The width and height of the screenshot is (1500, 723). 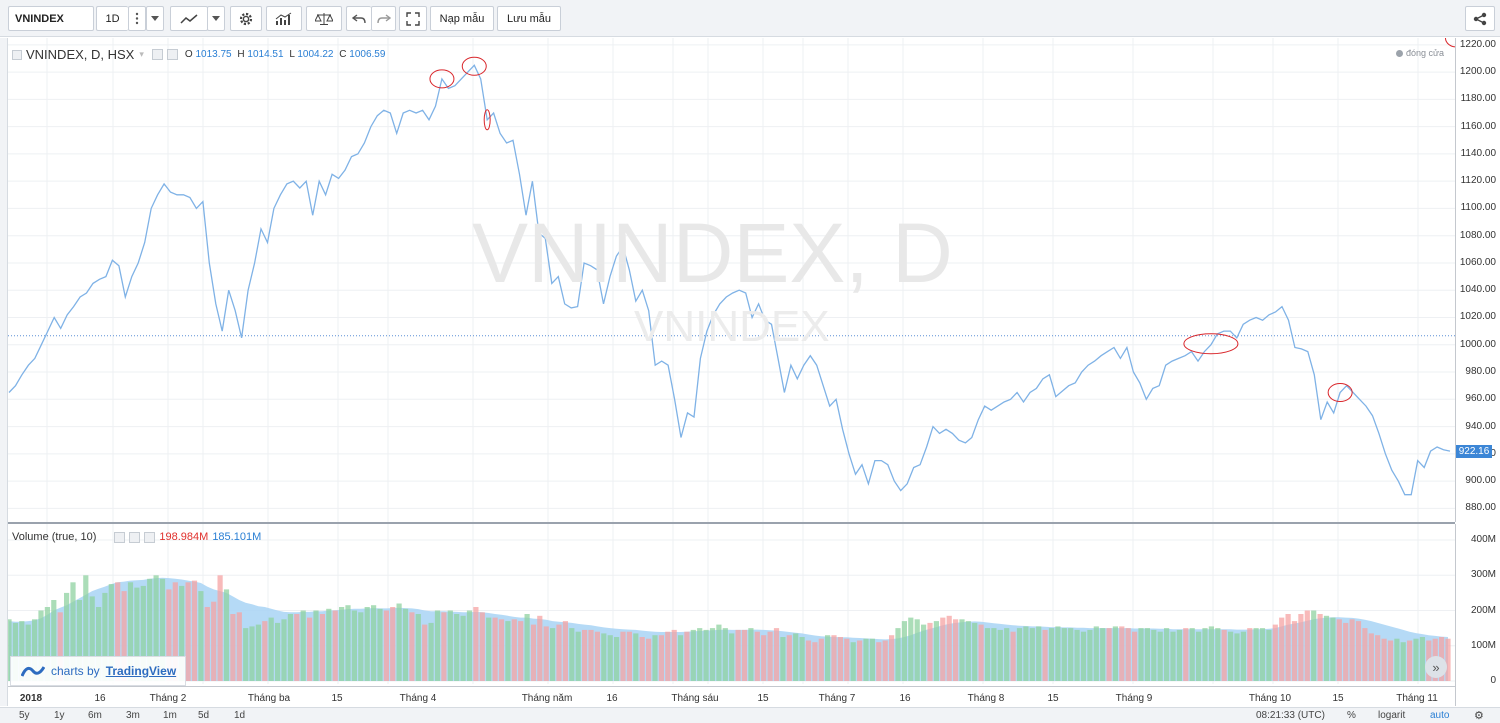 What do you see at coordinates (95, 715) in the screenshot?
I see `range-button-6m: 6m` at bounding box center [95, 715].